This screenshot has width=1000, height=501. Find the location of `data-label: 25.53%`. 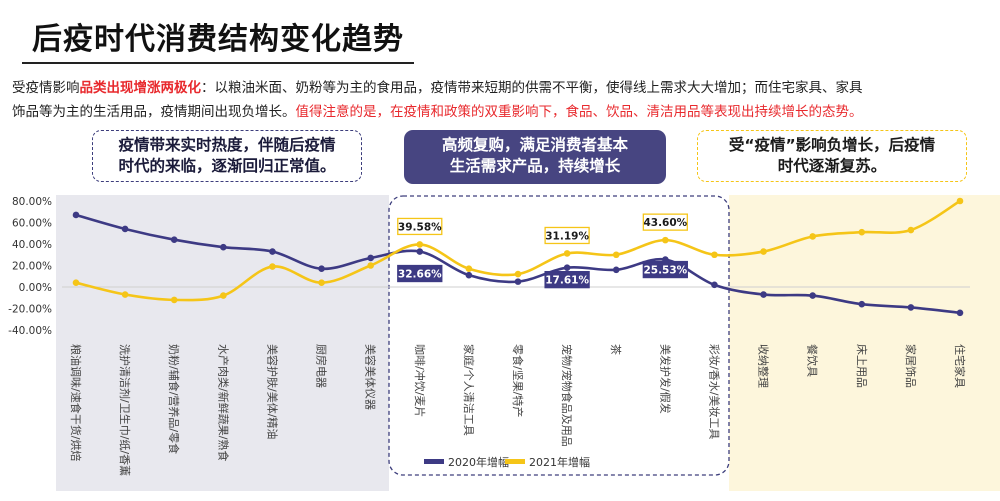

data-label: 25.53% is located at coordinates (665, 269).